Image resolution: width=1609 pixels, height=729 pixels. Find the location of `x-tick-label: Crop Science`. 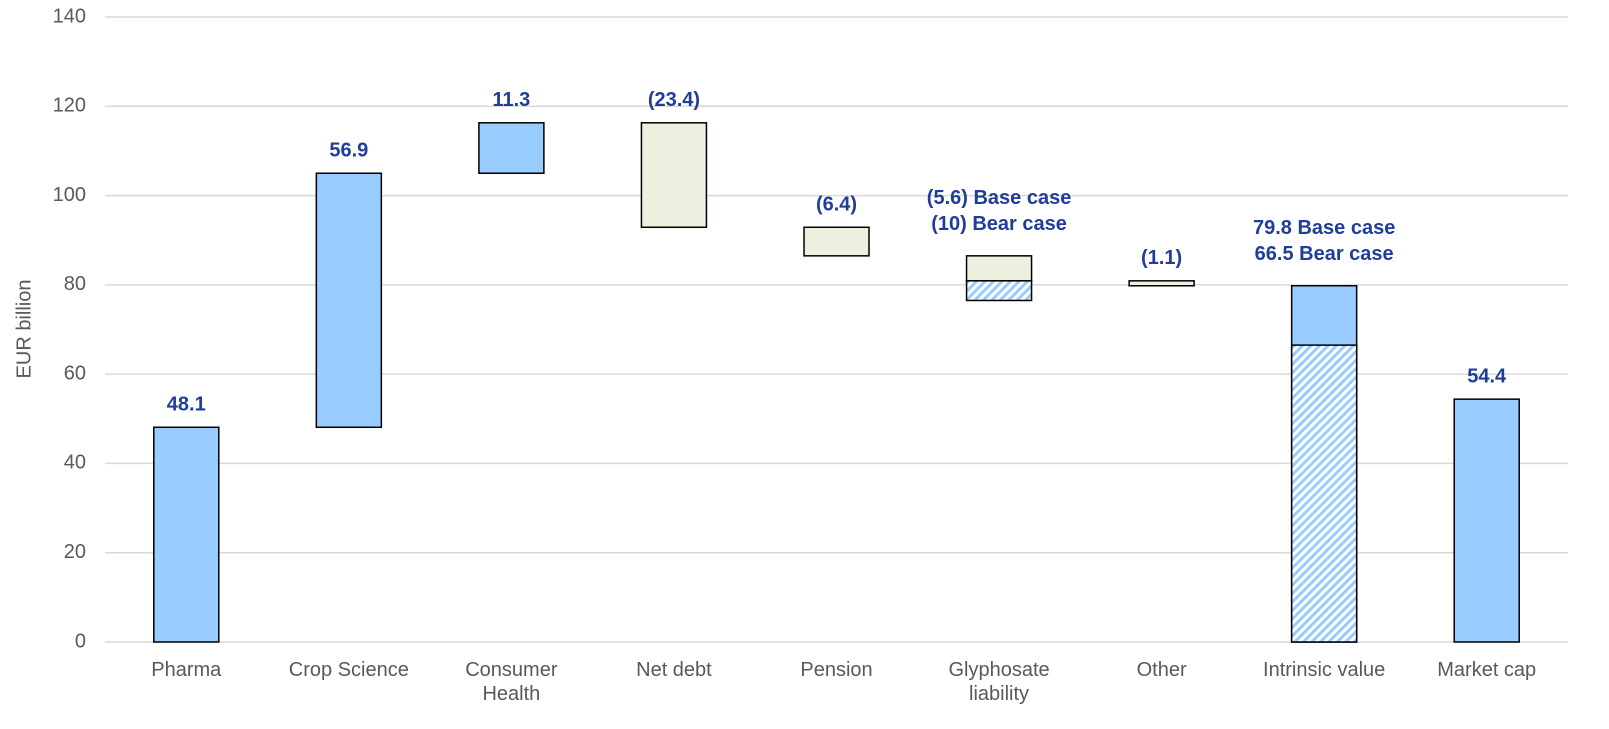

x-tick-label: Crop Science is located at coordinates (348, 670).